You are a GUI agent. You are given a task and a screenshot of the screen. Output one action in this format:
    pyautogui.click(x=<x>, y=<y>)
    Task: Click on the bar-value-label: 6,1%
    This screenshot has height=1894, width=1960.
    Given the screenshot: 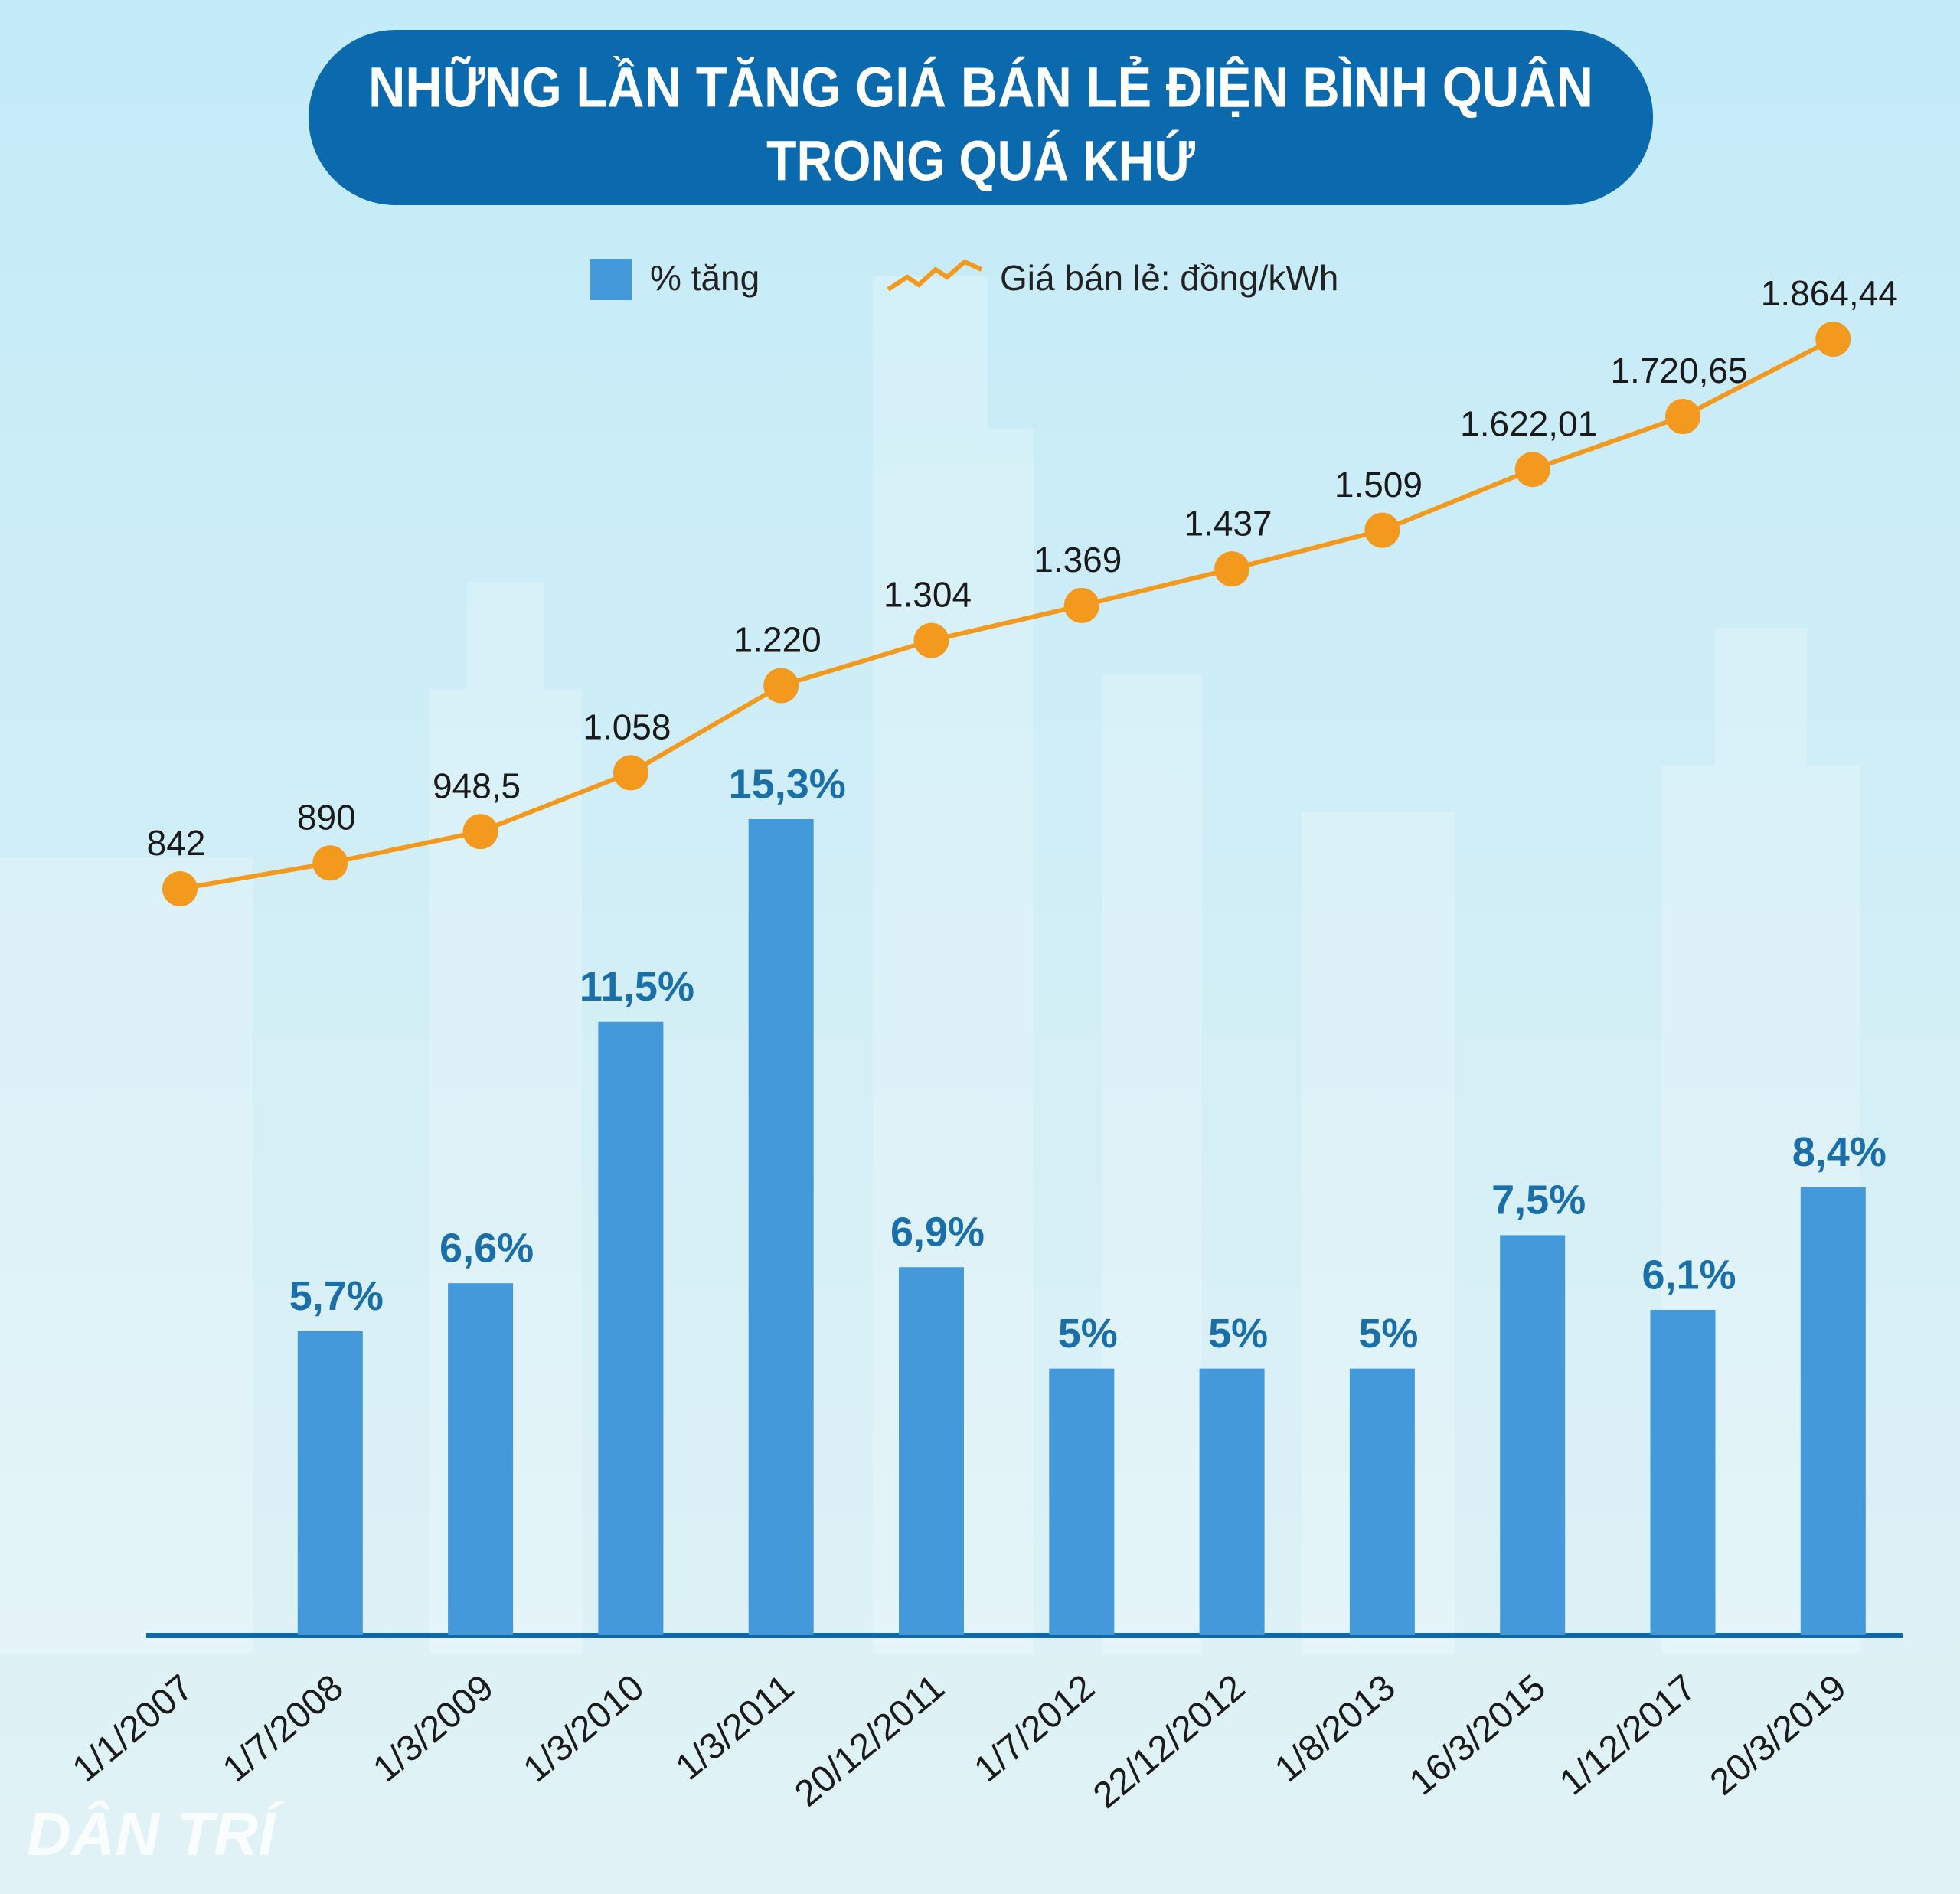 What is the action you would take?
    pyautogui.click(x=1689, y=1275)
    